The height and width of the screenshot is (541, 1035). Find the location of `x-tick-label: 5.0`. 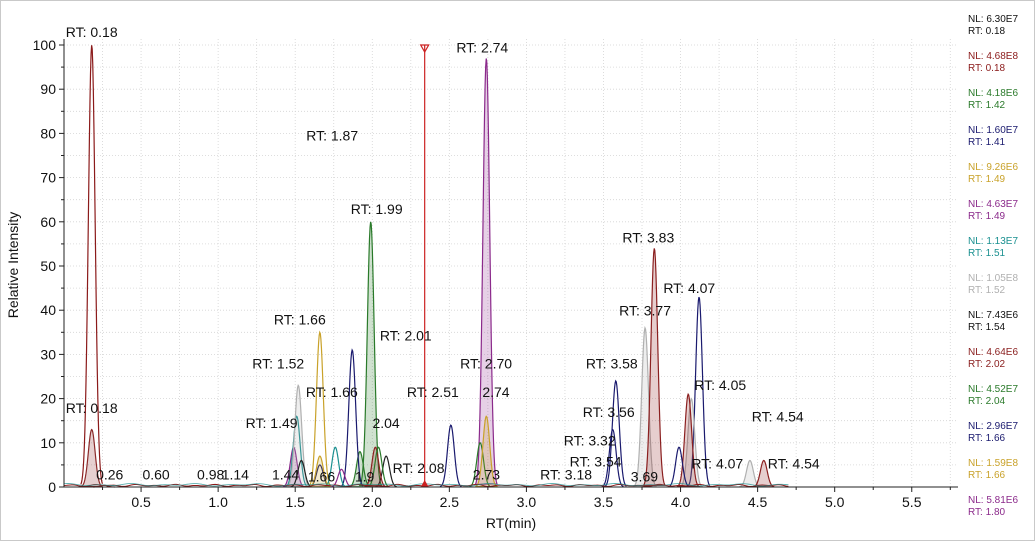

x-tick-label: 5.0 is located at coordinates (835, 502).